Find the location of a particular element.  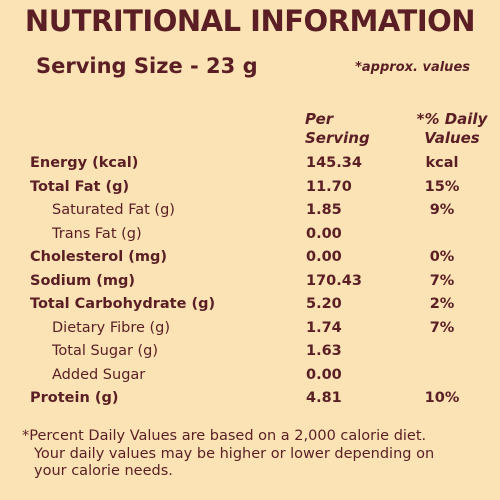

per-serving-header: Per Serving is located at coordinates (345, 129).